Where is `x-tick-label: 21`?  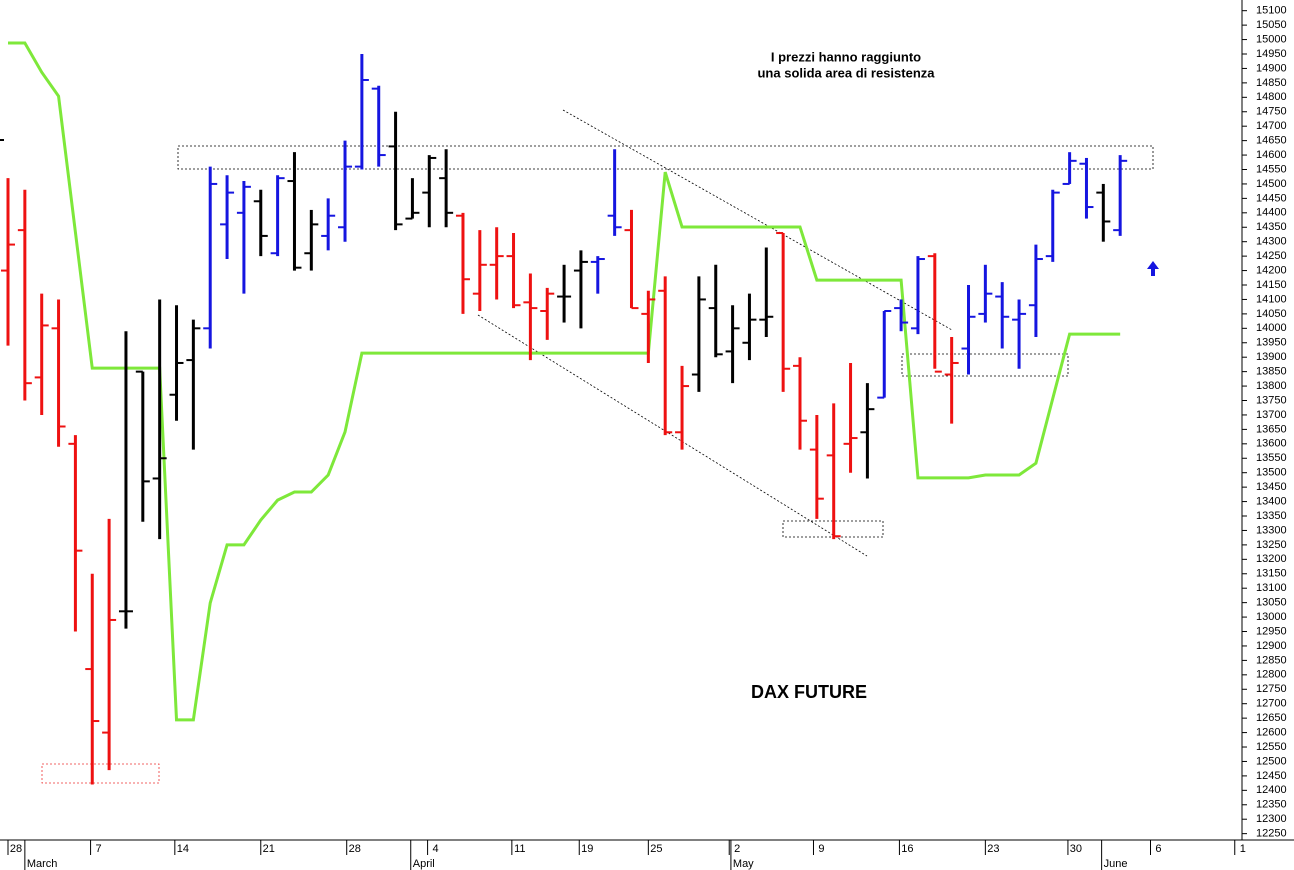 x-tick-label: 21 is located at coordinates (269, 849).